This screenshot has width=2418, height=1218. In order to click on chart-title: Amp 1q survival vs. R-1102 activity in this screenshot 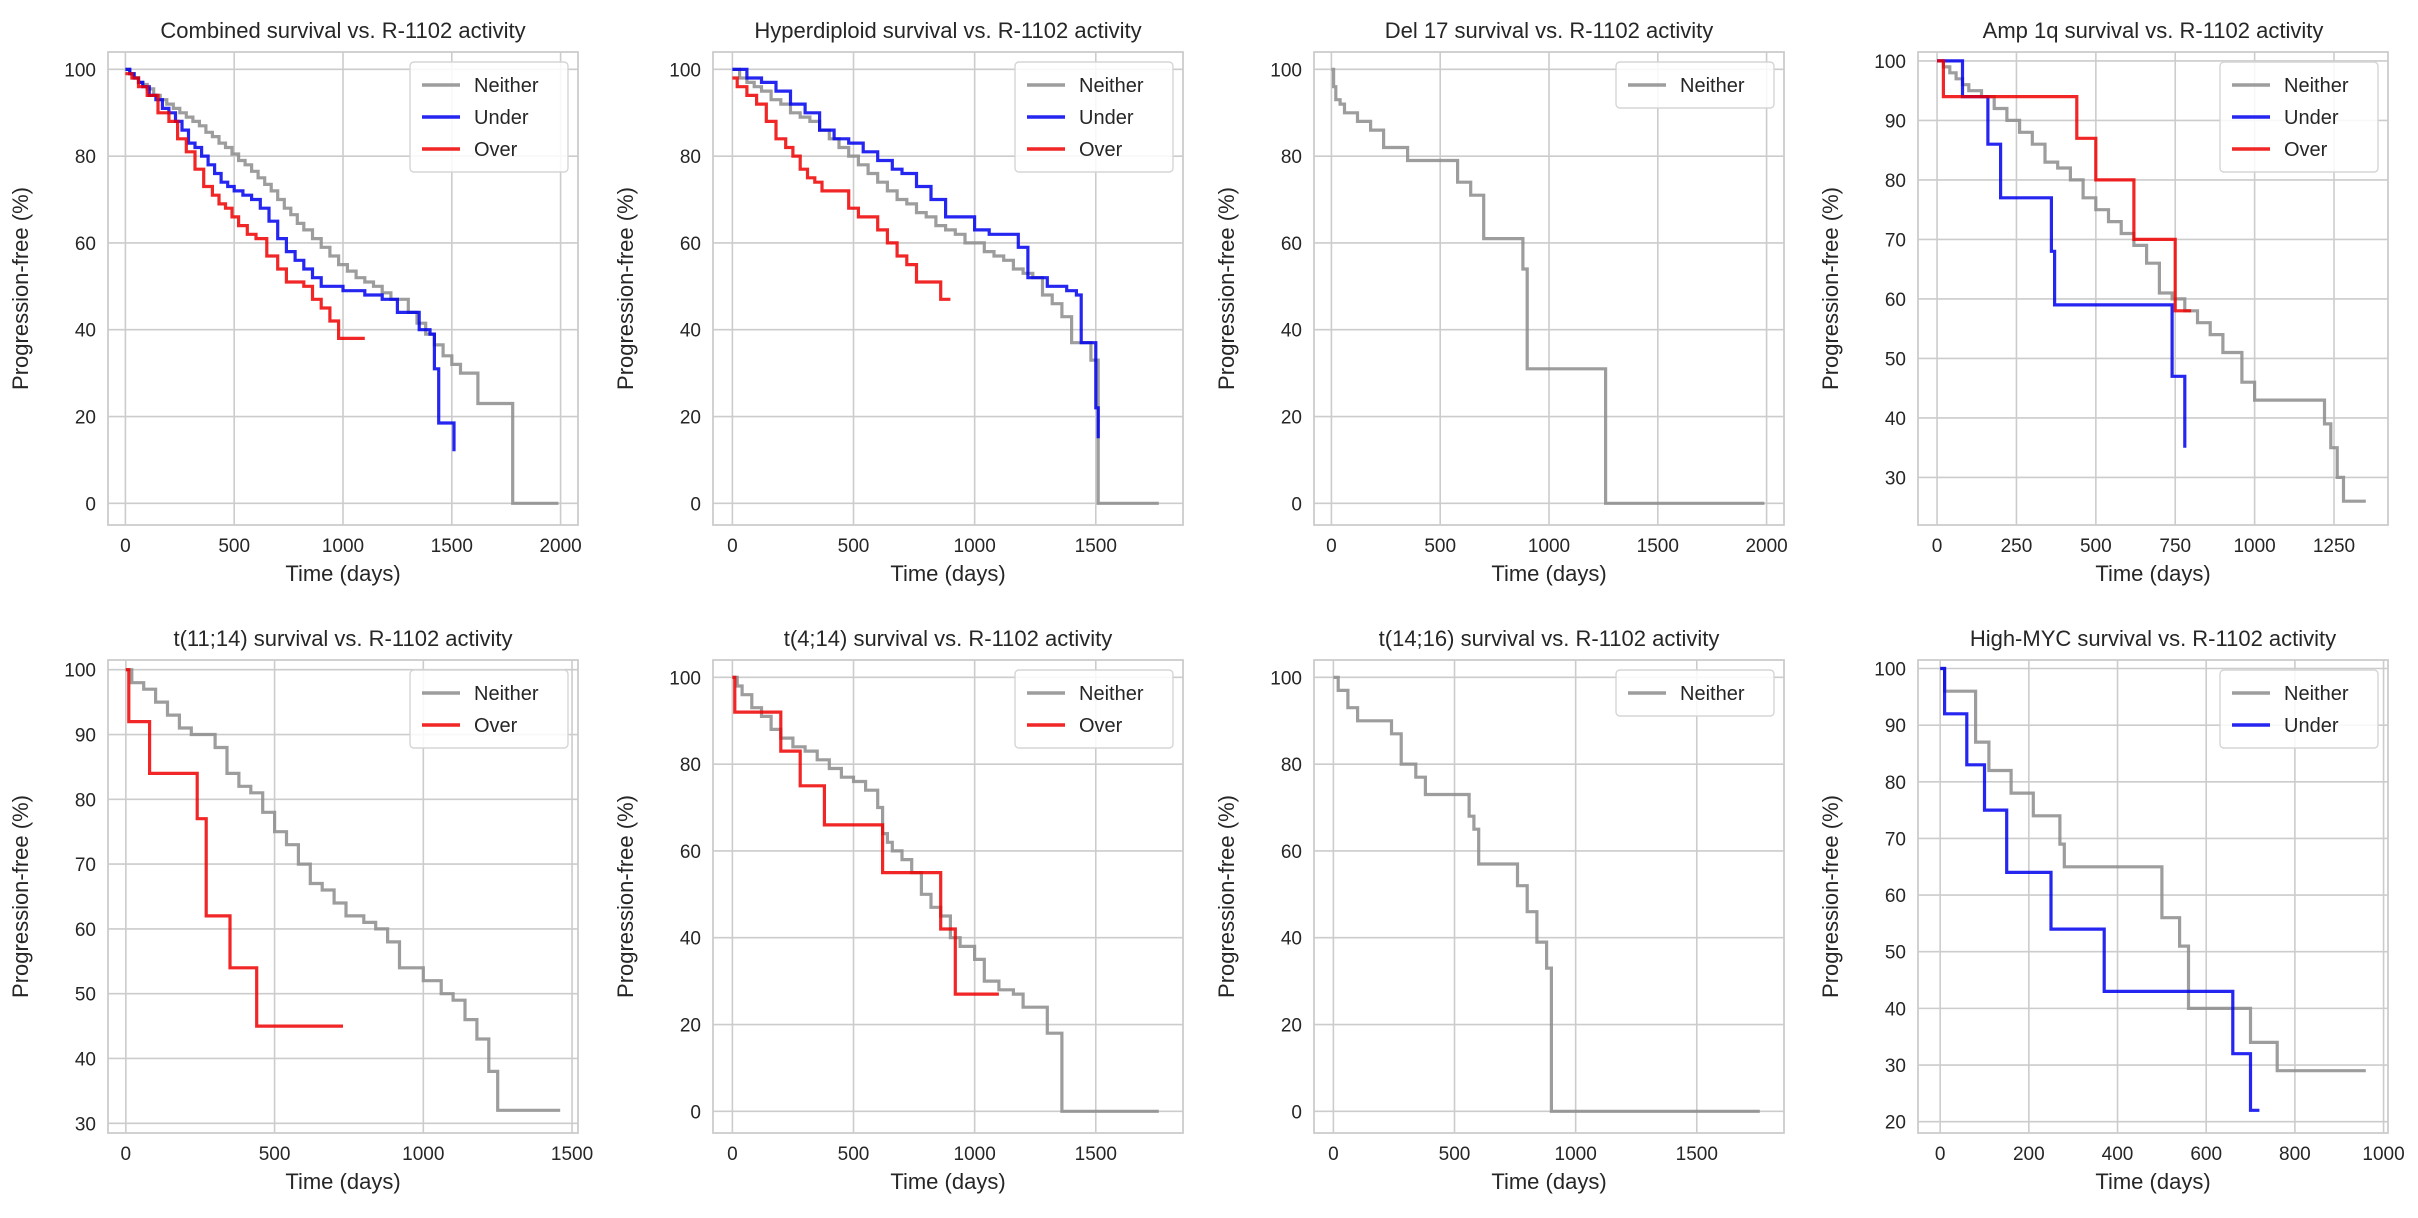, I will do `click(2153, 30)`.